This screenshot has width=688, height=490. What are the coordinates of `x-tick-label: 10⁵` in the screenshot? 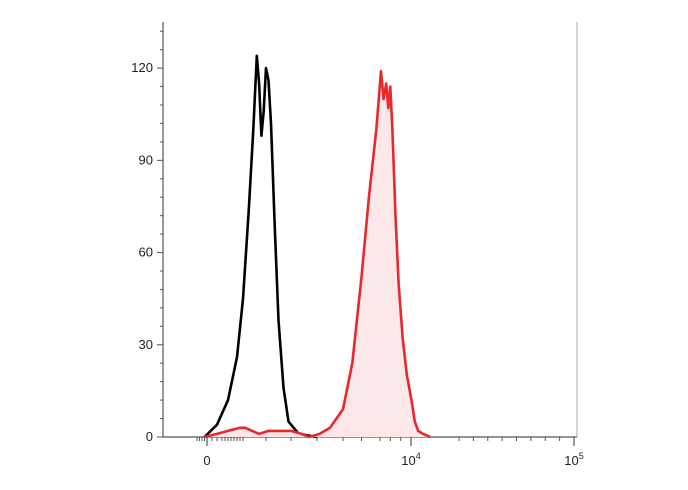 It's located at (573, 459).